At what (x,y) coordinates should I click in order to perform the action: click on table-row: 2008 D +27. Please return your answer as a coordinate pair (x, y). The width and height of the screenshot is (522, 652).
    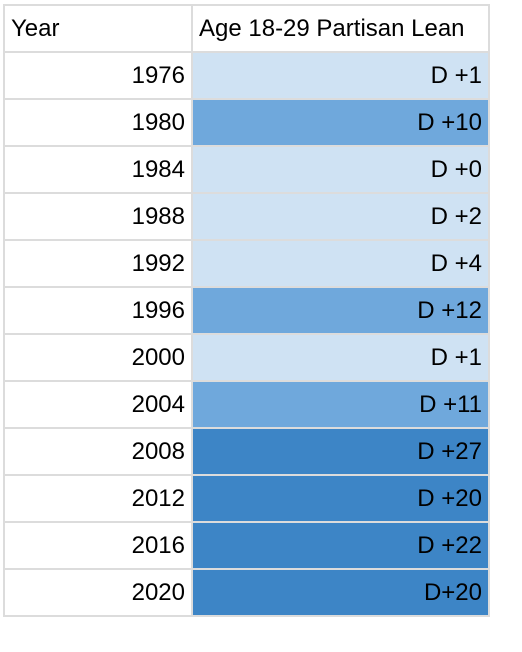
    Looking at the image, I should click on (246, 451).